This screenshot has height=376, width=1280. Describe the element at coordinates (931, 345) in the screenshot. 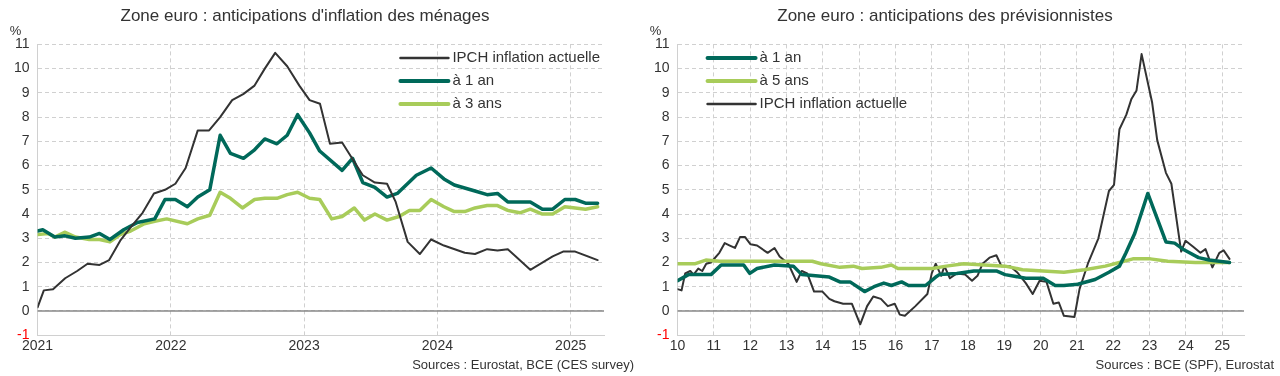

I see `x-tick-label: 17` at that location.